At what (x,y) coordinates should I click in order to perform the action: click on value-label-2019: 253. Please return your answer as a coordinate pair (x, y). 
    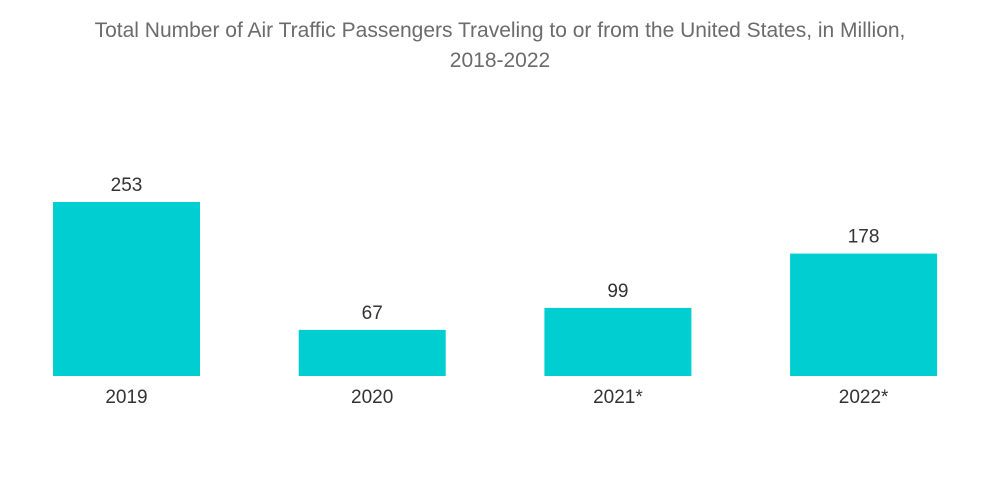
    Looking at the image, I should click on (127, 185).